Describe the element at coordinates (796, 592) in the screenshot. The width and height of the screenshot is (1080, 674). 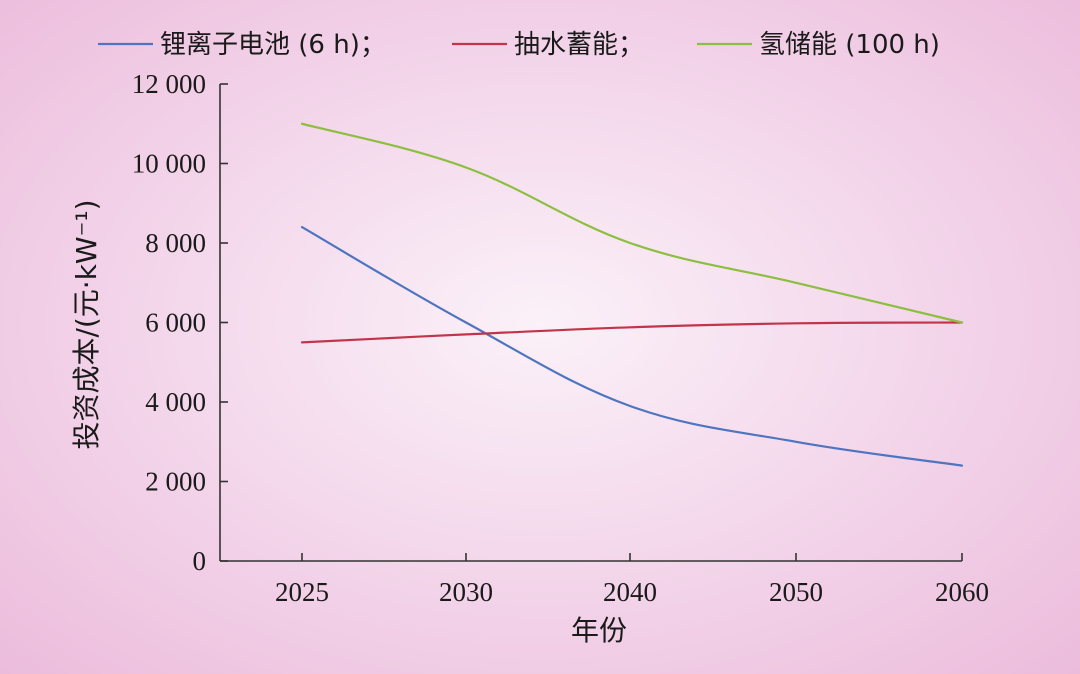
I see `x-tick-label: 2050` at that location.